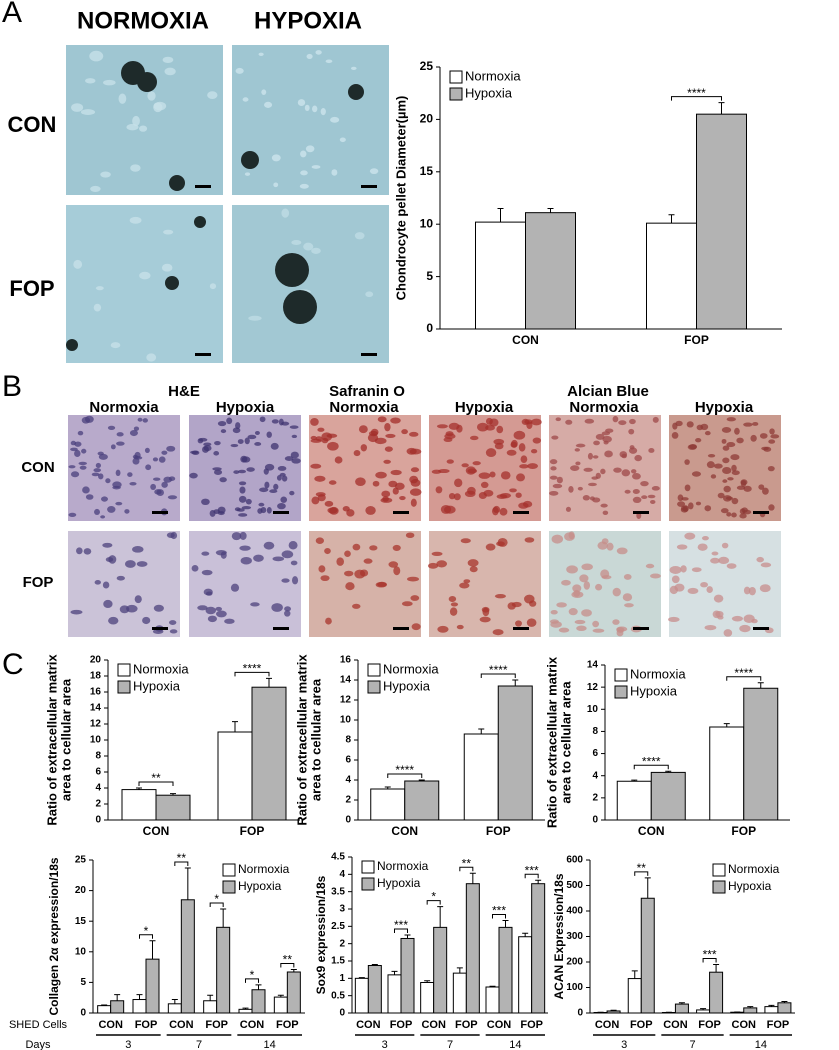 Image resolution: width=839 pixels, height=1050 pixels. I want to click on condition-label: Hypoxia, so click(484, 407).